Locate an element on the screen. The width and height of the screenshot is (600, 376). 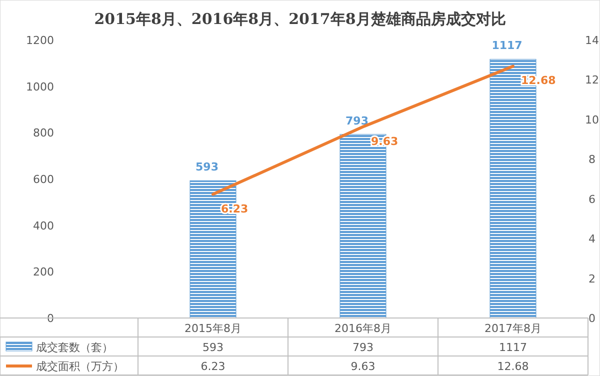
y2-tick-label: 6 is located at coordinates (592, 199).